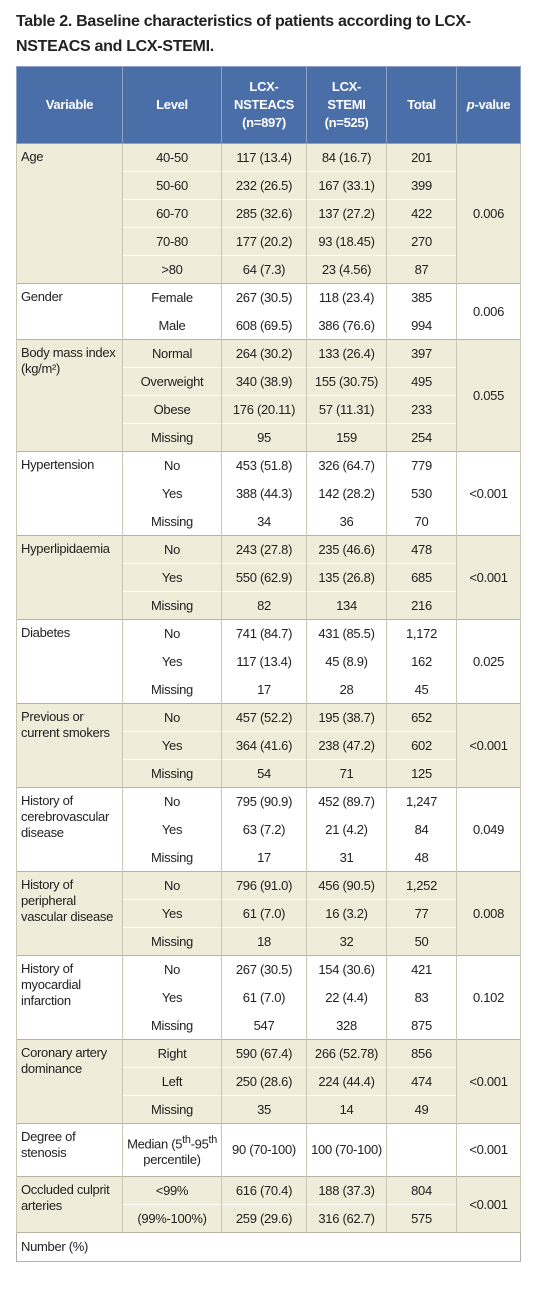 The height and width of the screenshot is (1296, 537). What do you see at coordinates (421, 105) in the screenshot?
I see `header-cell: Total` at bounding box center [421, 105].